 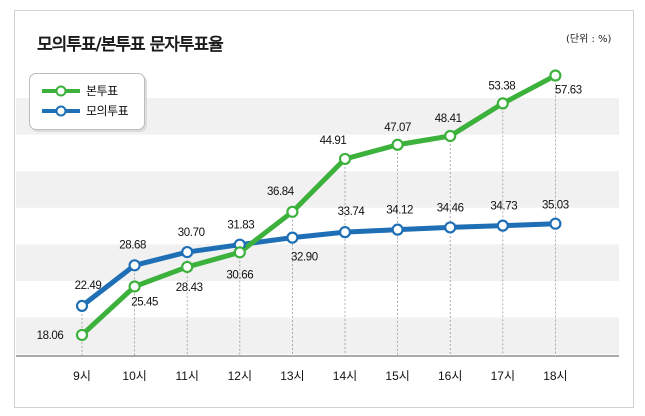 I want to click on x-tick-label: 12시, so click(x=240, y=376).